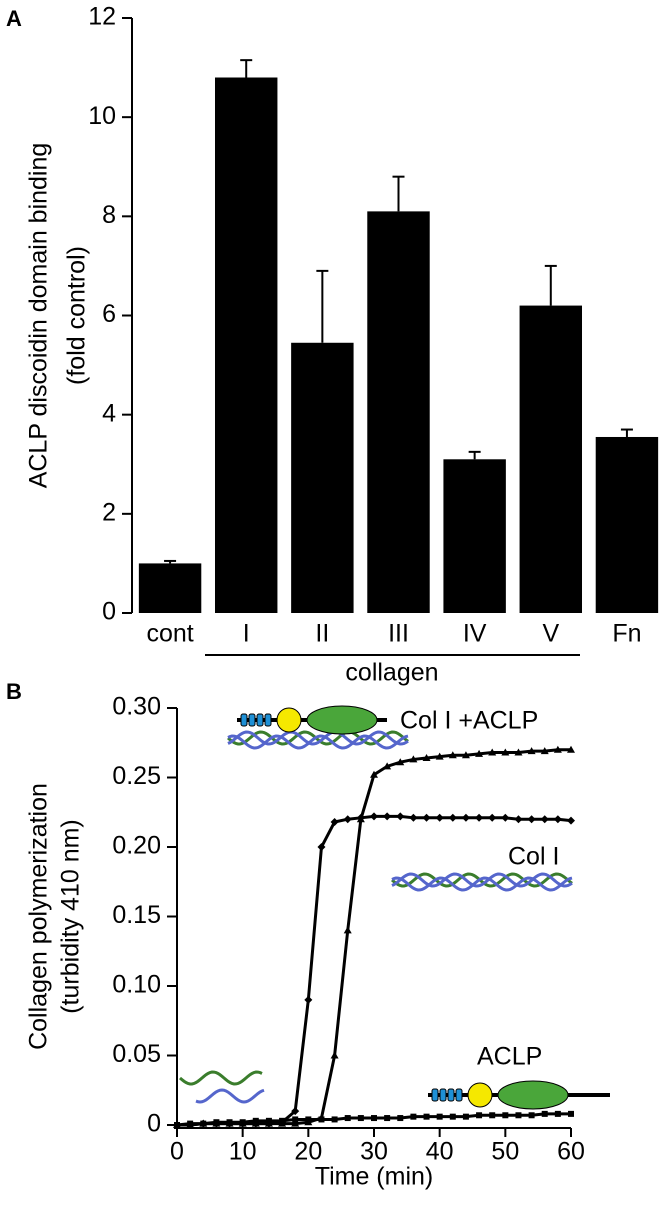  I want to click on panel-label: B, so click(14, 691).